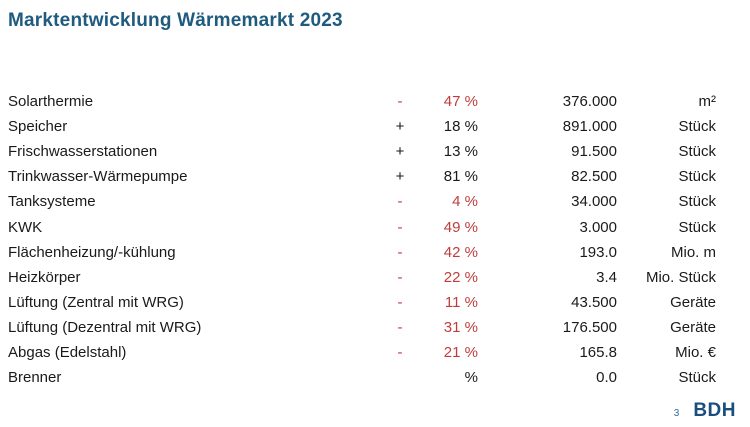 The width and height of the screenshot is (750, 427). Describe the element at coordinates (96, 302) in the screenshot. I see `row-label: Lüftung (Zentral mit WRG)` at that location.